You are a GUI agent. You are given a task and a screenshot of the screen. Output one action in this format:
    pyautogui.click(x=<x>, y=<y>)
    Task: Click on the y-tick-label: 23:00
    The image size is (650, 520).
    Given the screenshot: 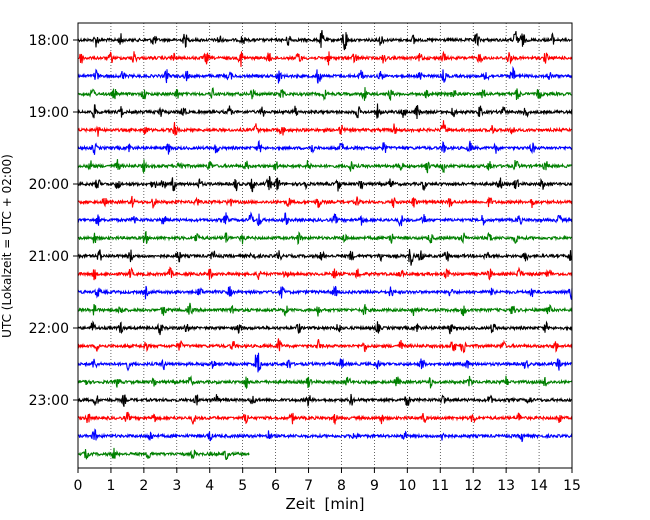 What is the action you would take?
    pyautogui.click(x=49, y=401)
    